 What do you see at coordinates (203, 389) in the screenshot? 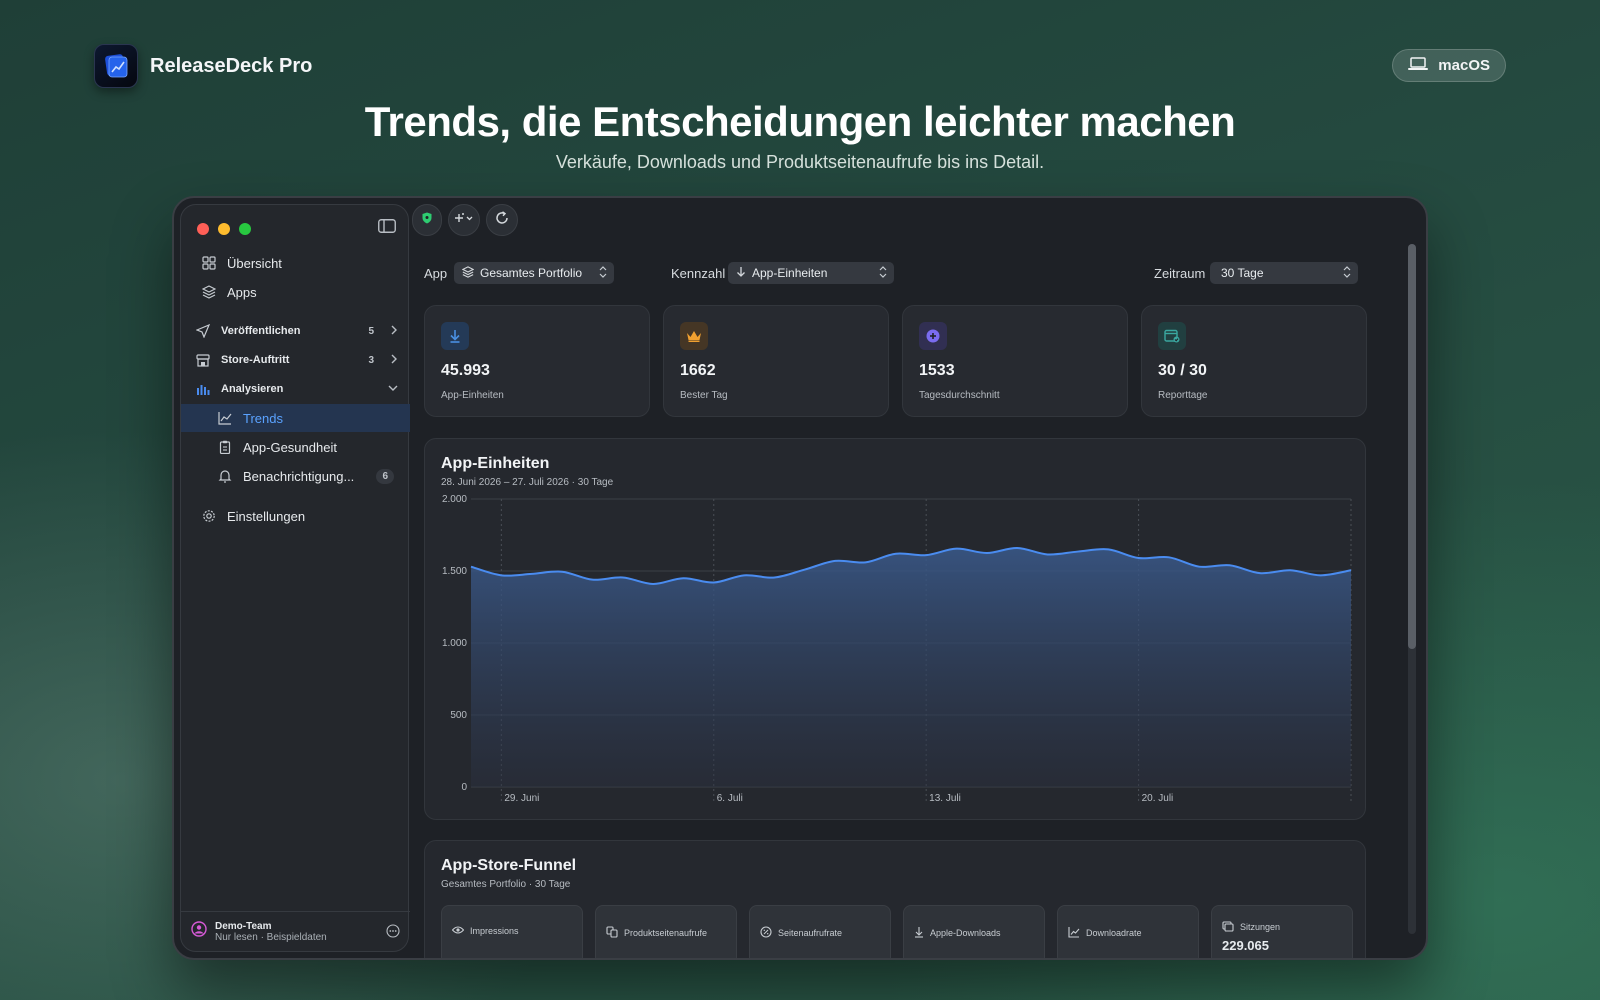
I see `bar-chart-icon` at bounding box center [203, 389].